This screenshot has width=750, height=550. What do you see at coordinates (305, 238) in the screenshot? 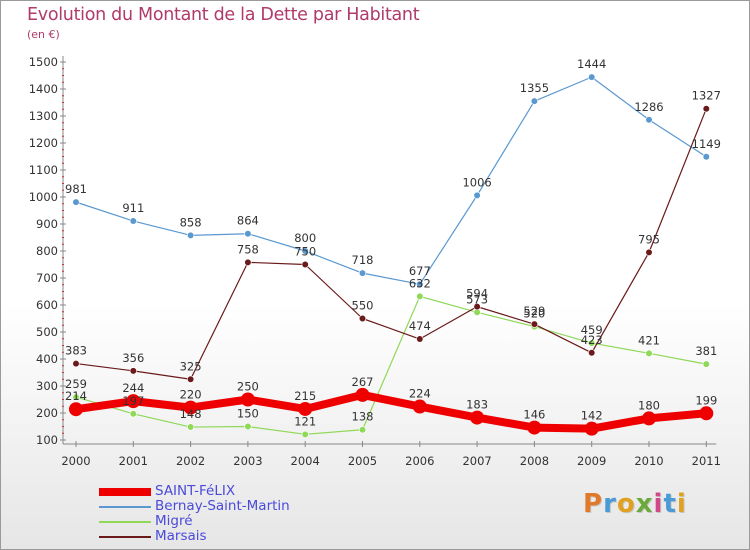
I see `data-label: 800` at bounding box center [305, 238].